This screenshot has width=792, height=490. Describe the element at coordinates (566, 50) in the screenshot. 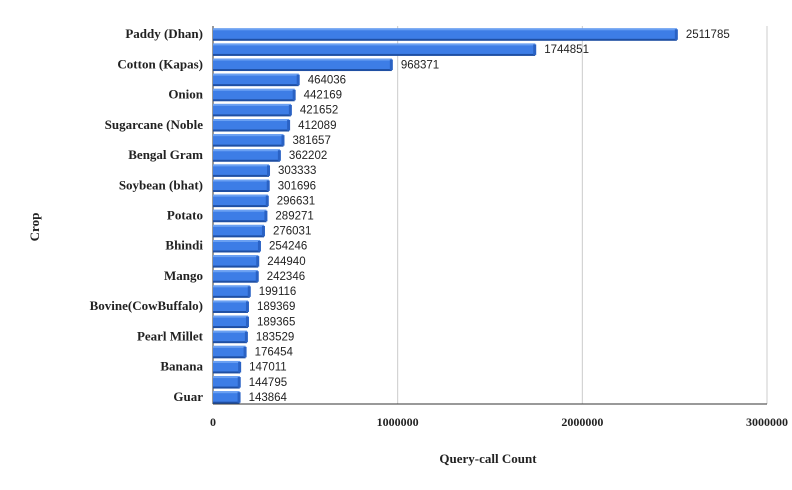

I see `data-label: 1744851` at that location.